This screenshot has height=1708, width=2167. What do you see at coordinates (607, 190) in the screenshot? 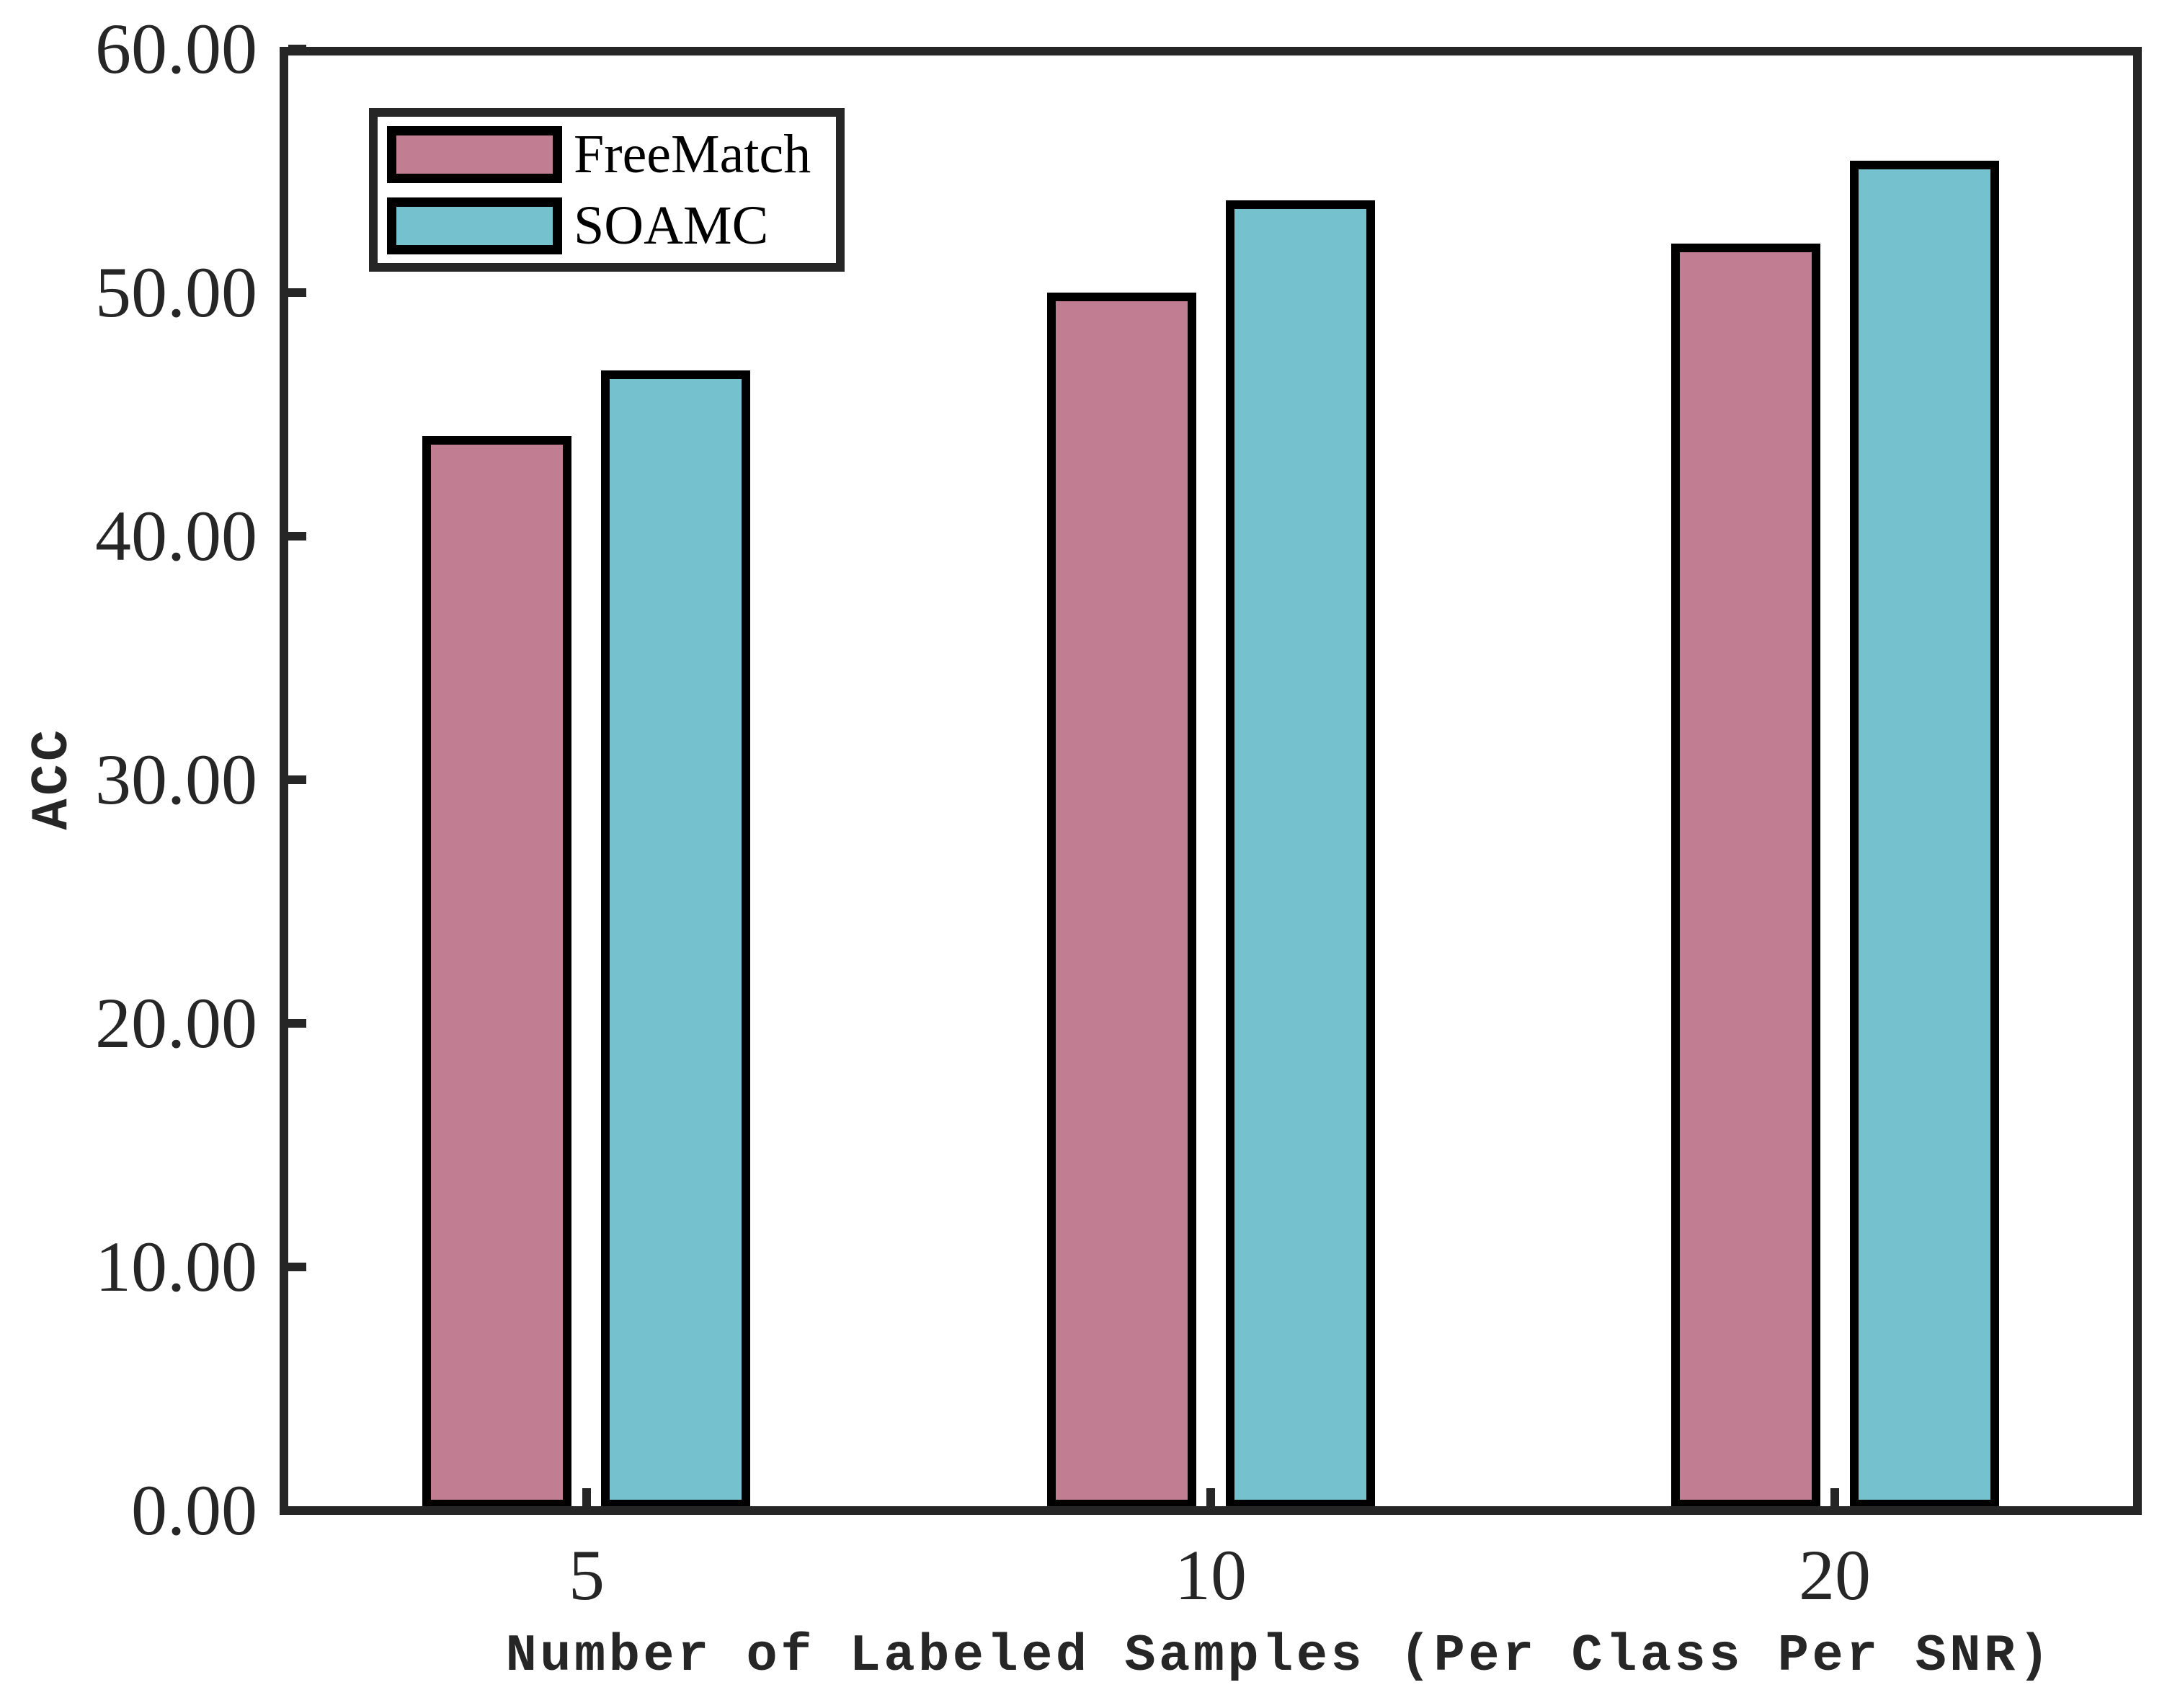
I see `legend: FreeMatch SOAMC` at bounding box center [607, 190].